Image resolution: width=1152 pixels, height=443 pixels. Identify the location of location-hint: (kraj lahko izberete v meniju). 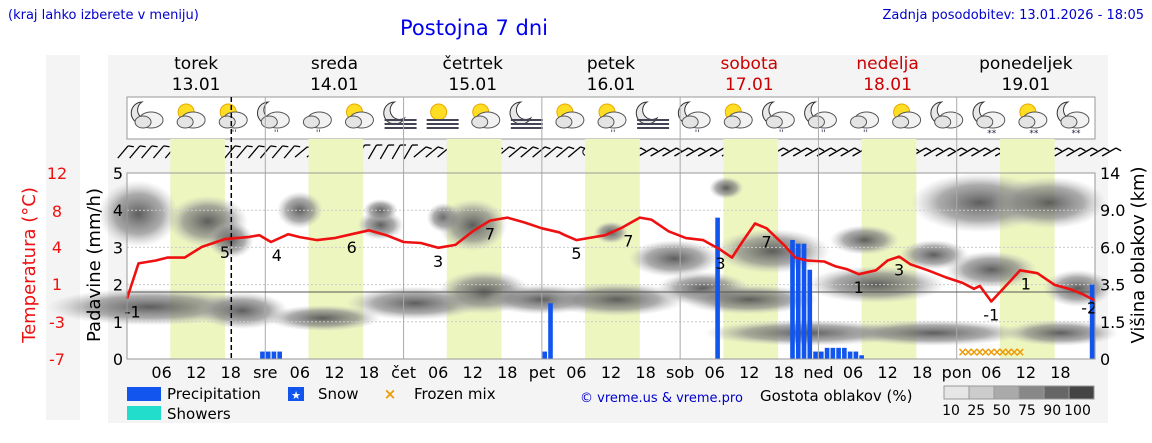
(103, 15).